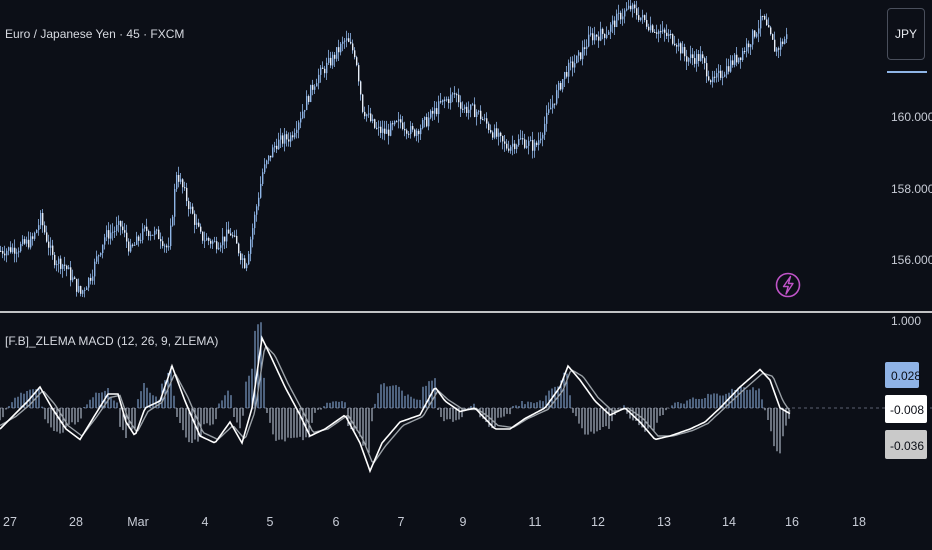 The image size is (932, 550). I want to click on value-flag-signal: -0.036, so click(906, 444).